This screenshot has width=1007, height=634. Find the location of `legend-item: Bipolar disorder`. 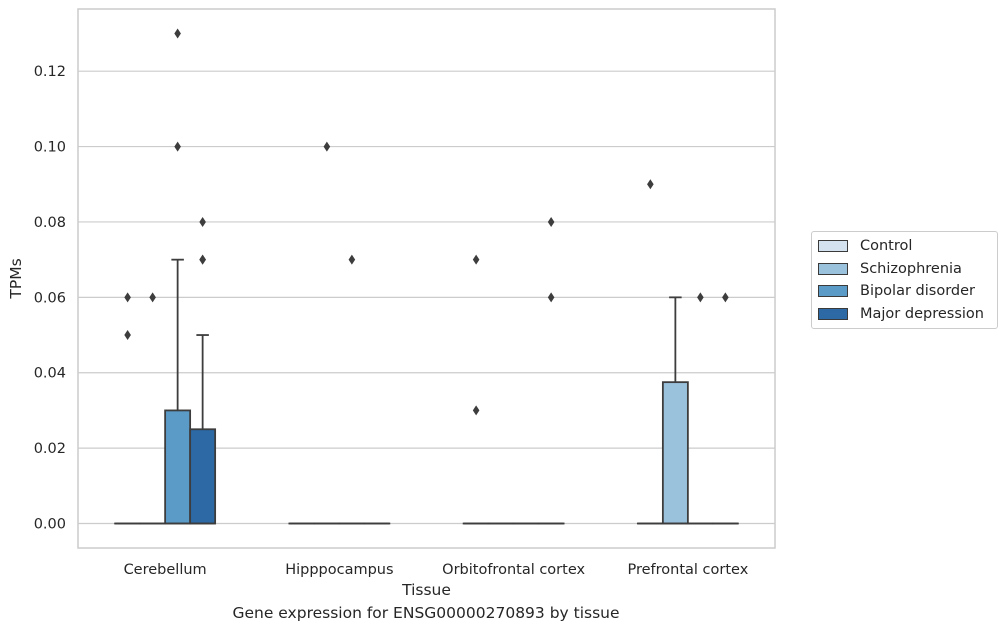

legend-item: Bipolar disorder is located at coordinates (904, 291).